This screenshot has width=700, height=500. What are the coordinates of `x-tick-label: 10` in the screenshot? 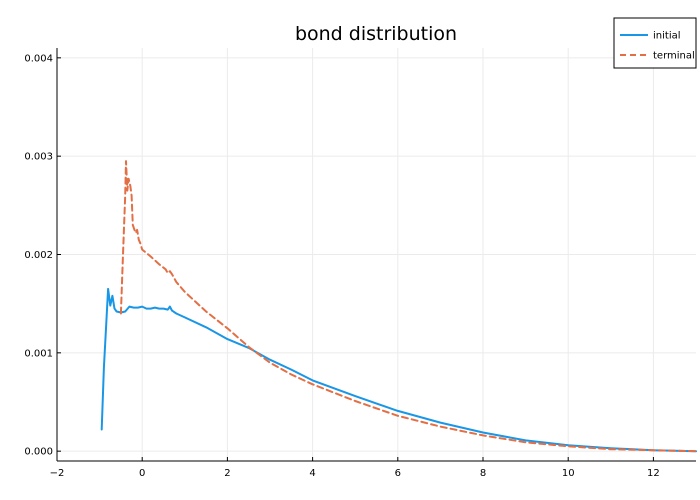 It's located at (568, 473).